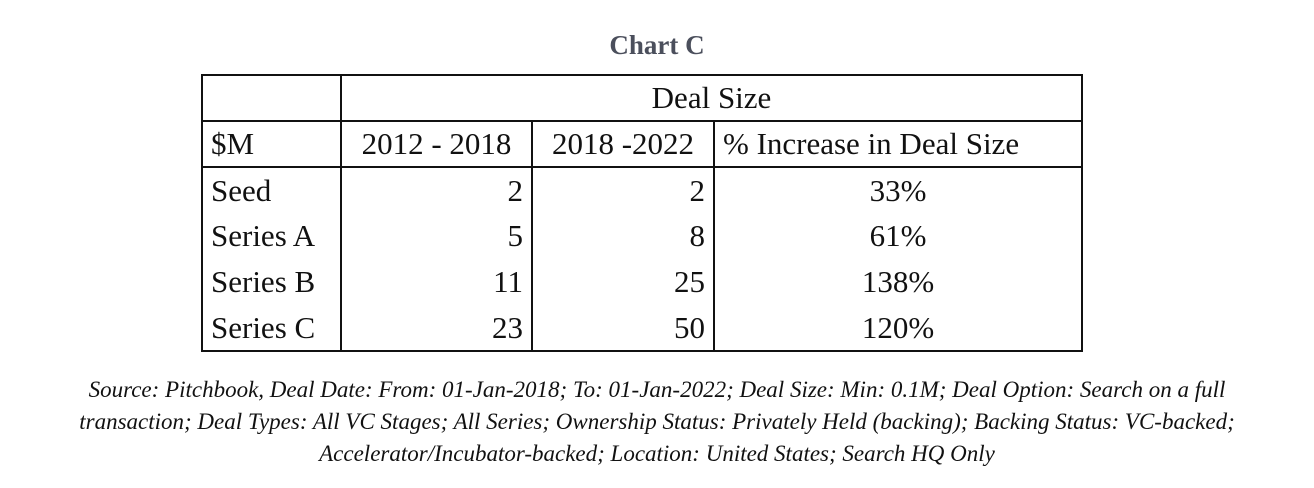 The height and width of the screenshot is (488, 1314). I want to click on column-header-unit: $M, so click(271, 144).